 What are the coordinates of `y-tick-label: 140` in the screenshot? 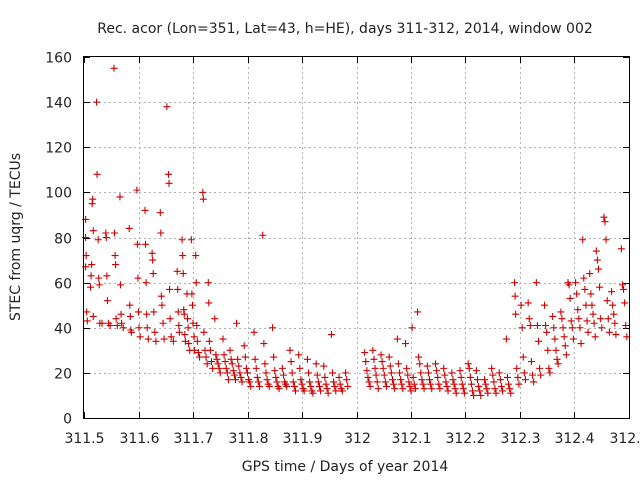 It's located at (58, 104).